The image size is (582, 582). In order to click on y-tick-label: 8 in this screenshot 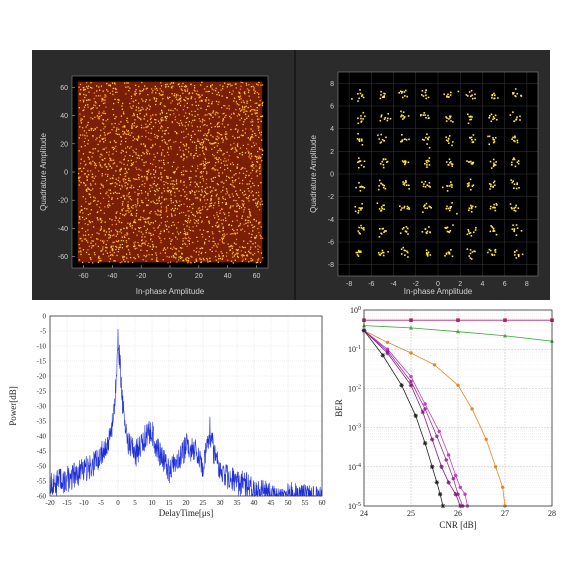, I will do `click(332, 84)`.